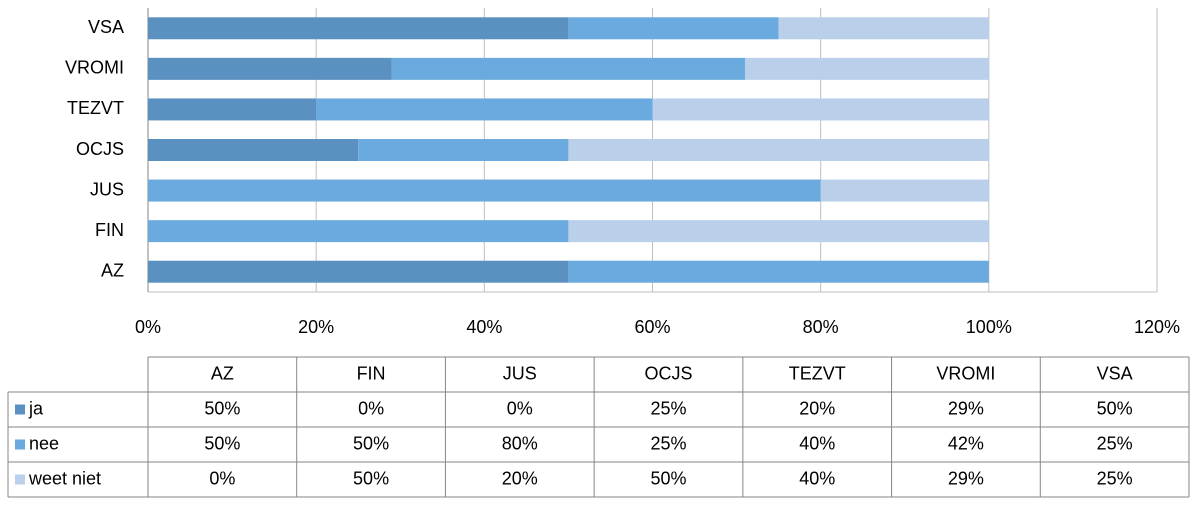 The width and height of the screenshot is (1197, 513). Describe the element at coordinates (106, 27) in the screenshot. I see `y-tick-label: VSA` at that location.